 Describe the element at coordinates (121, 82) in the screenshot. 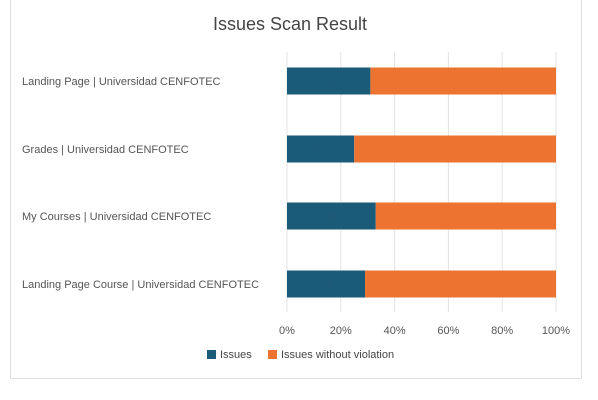

I see `category-label: Landing Page | Universidad CENFOTEC` at that location.